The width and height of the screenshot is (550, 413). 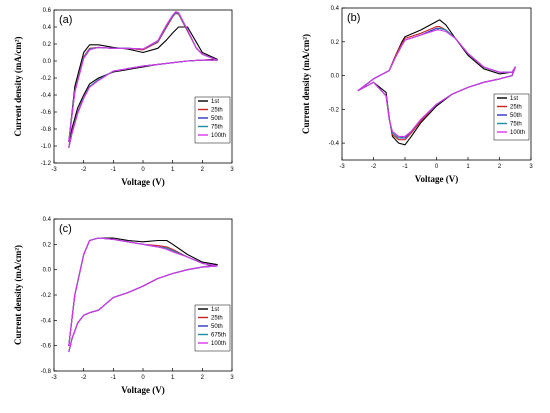 What do you see at coordinates (353, 18) in the screenshot?
I see `panel-label: (b)` at bounding box center [353, 18].